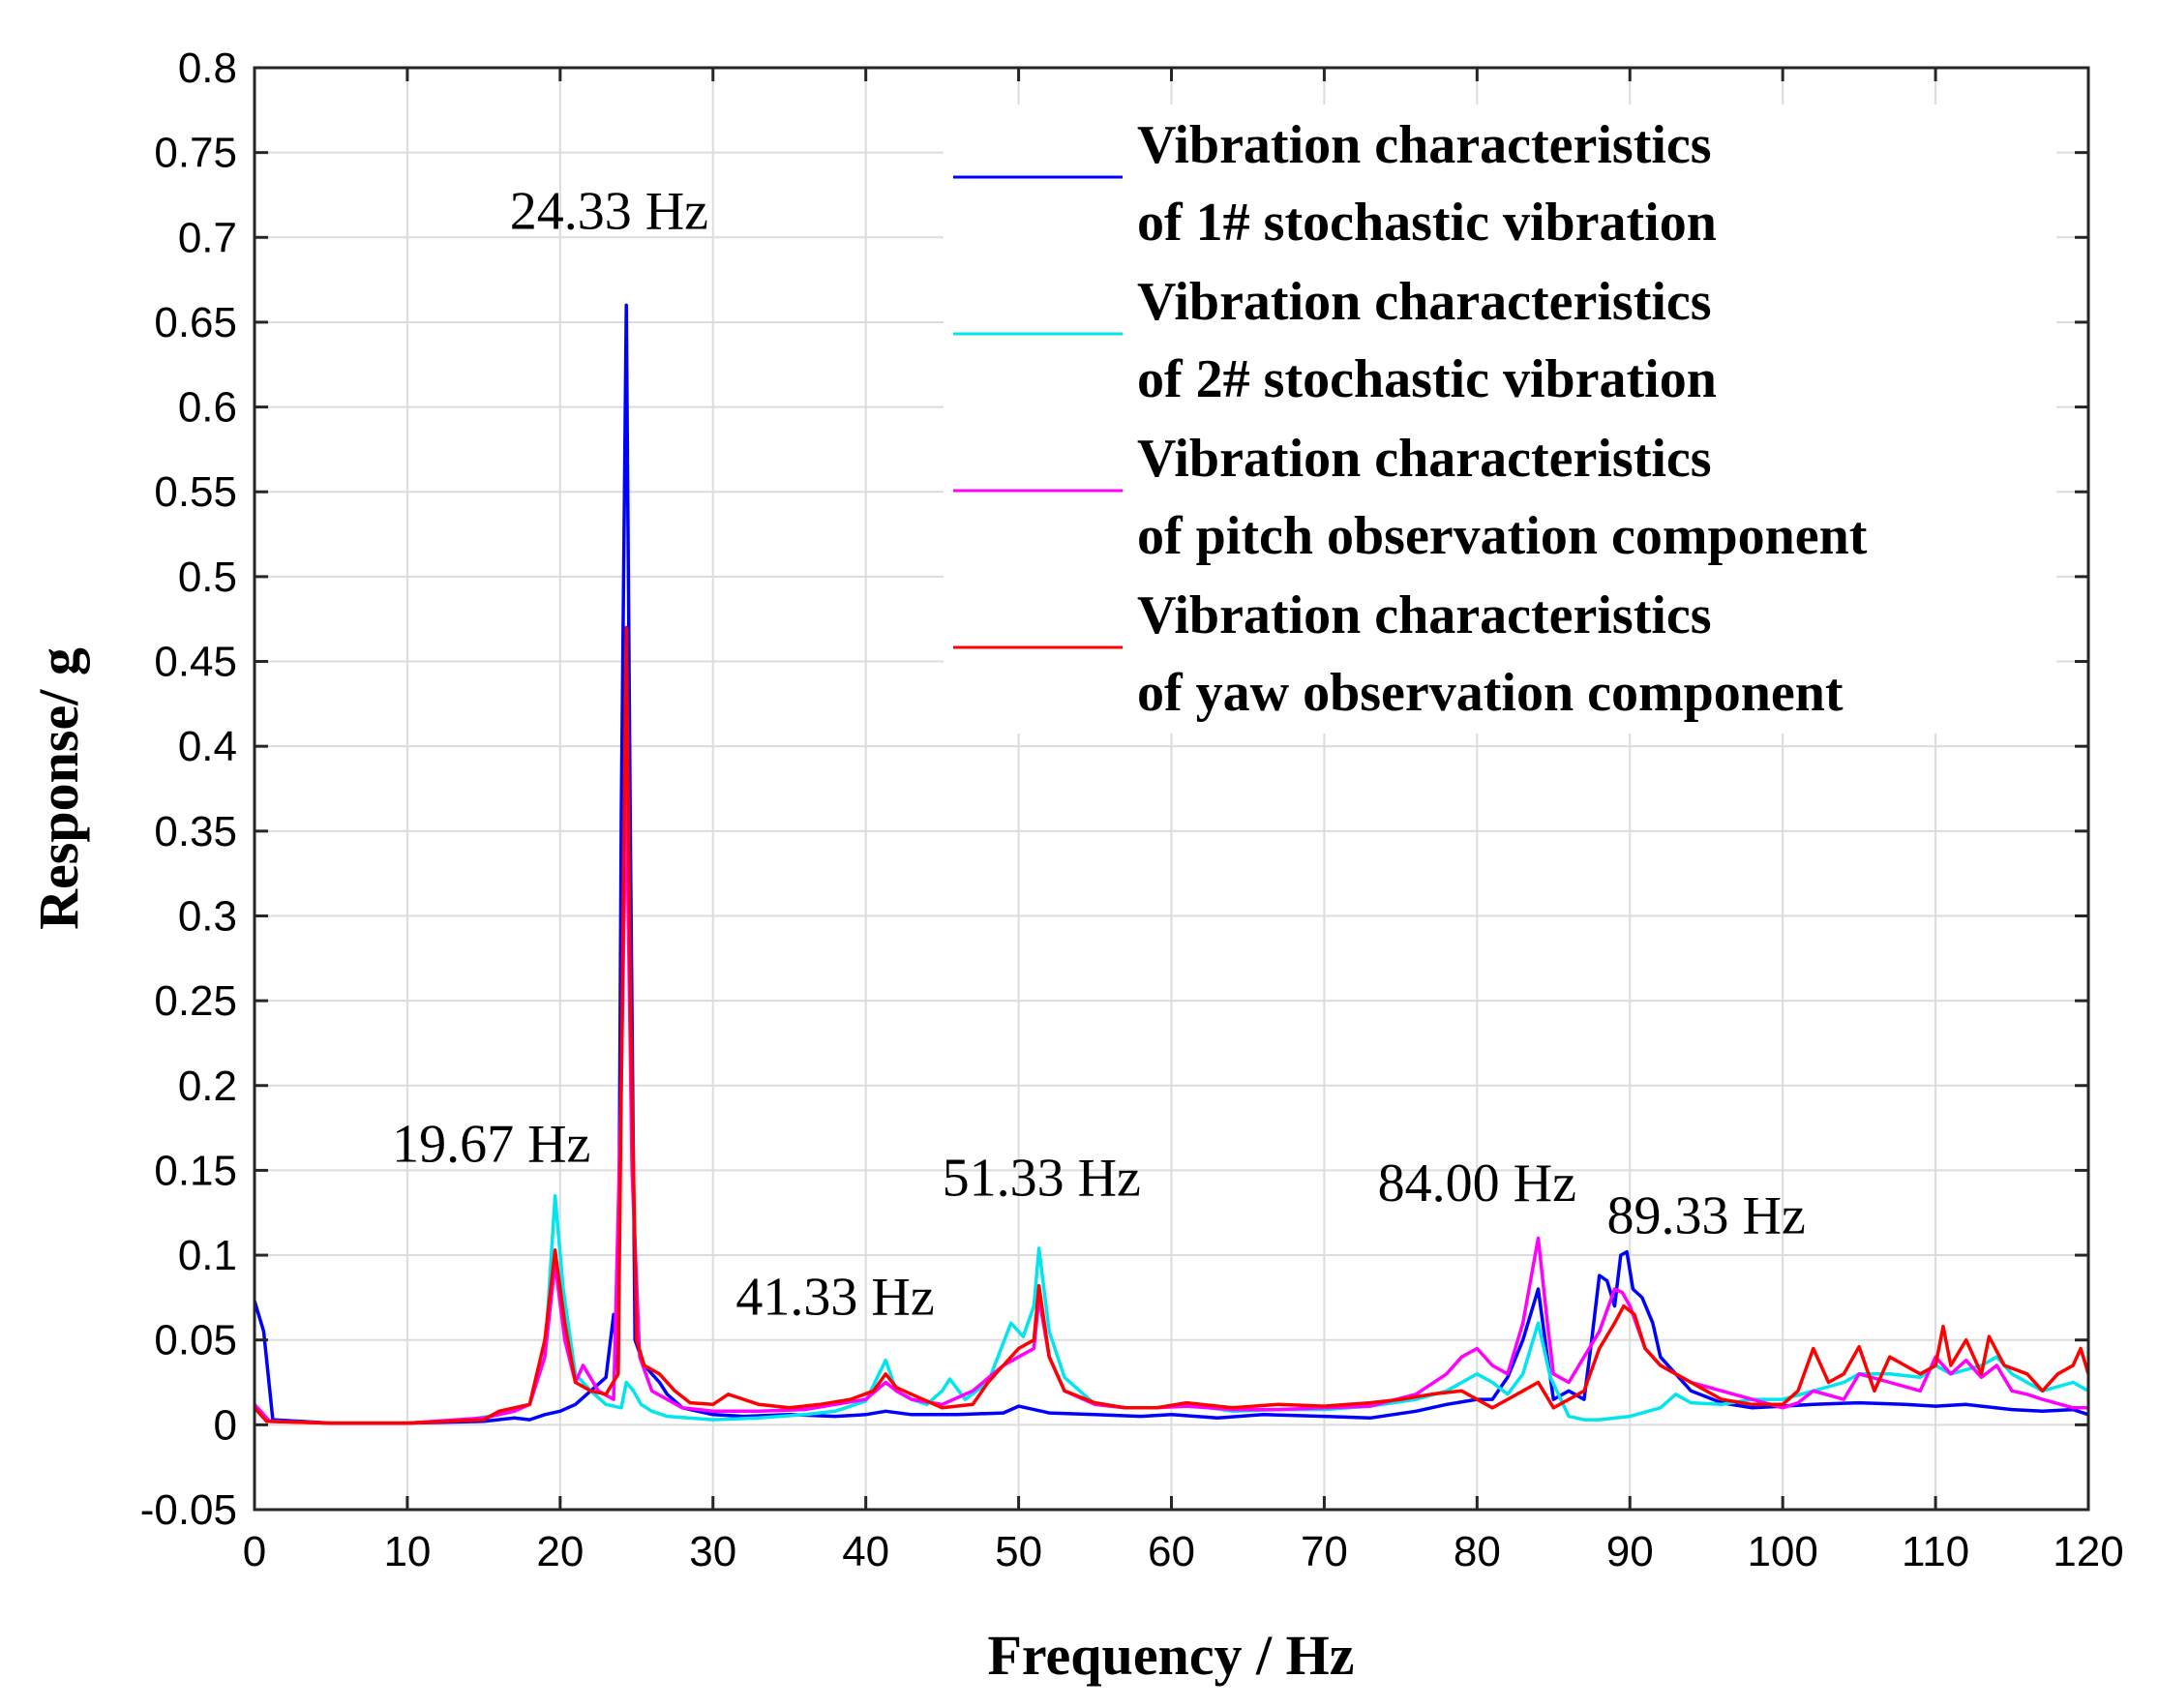 Image resolution: width=2159 pixels, height=1708 pixels. What do you see at coordinates (254, 1552) in the screenshot?
I see `x-tick-label: 0` at bounding box center [254, 1552].